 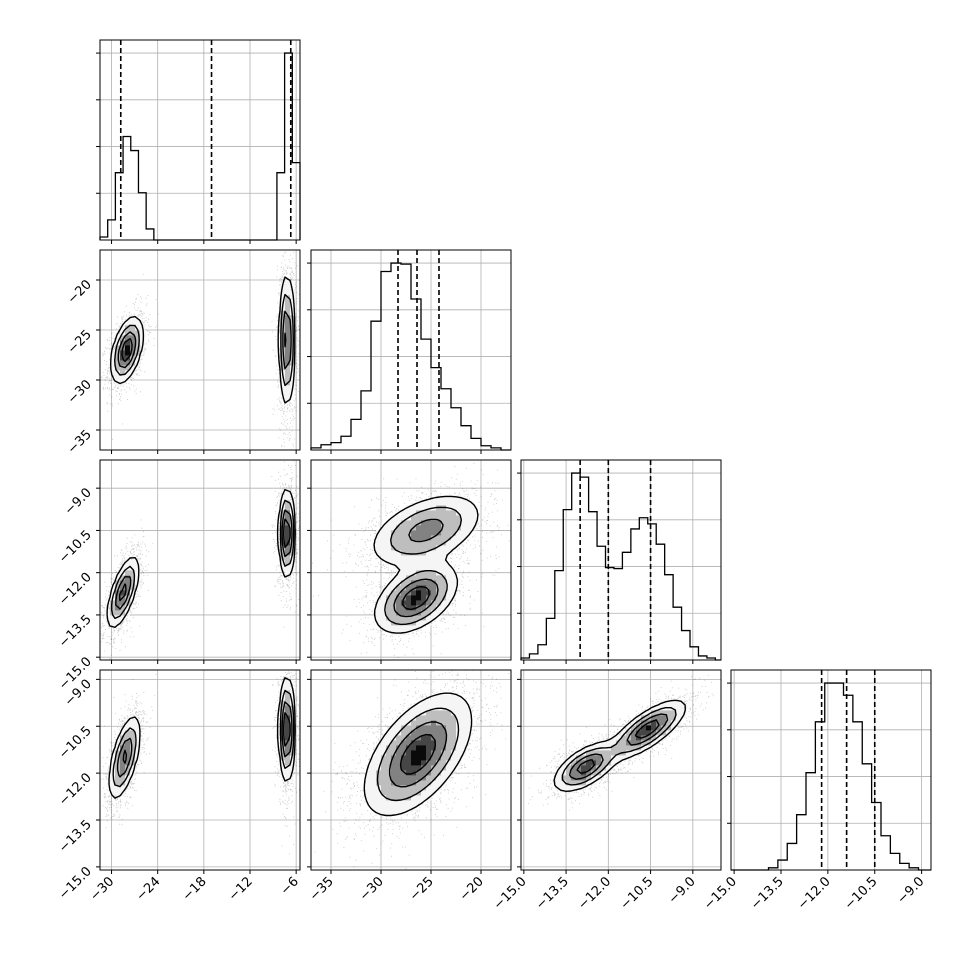 What do you see at coordinates (200, 350) in the screenshot?
I see `panel-frame` at bounding box center [200, 350].